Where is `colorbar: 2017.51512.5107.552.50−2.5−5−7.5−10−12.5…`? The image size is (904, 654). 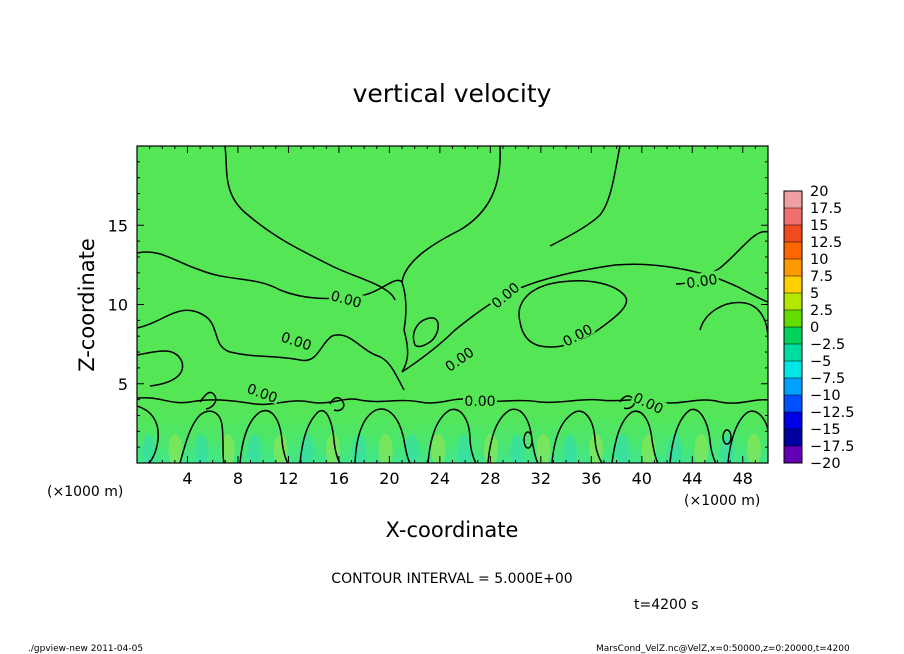 colorbar: 2017.51512.5107.552.50−2.5−5−7.5−10−12.5… is located at coordinates (818, 328).